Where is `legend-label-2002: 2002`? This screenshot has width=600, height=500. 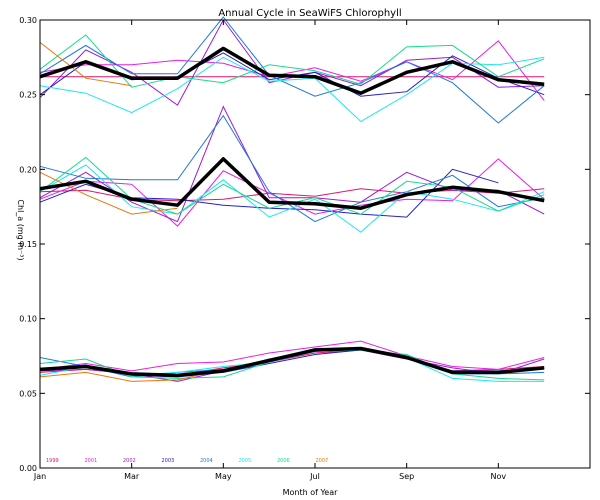 legend-label-2002: 2002 is located at coordinates (129, 461).